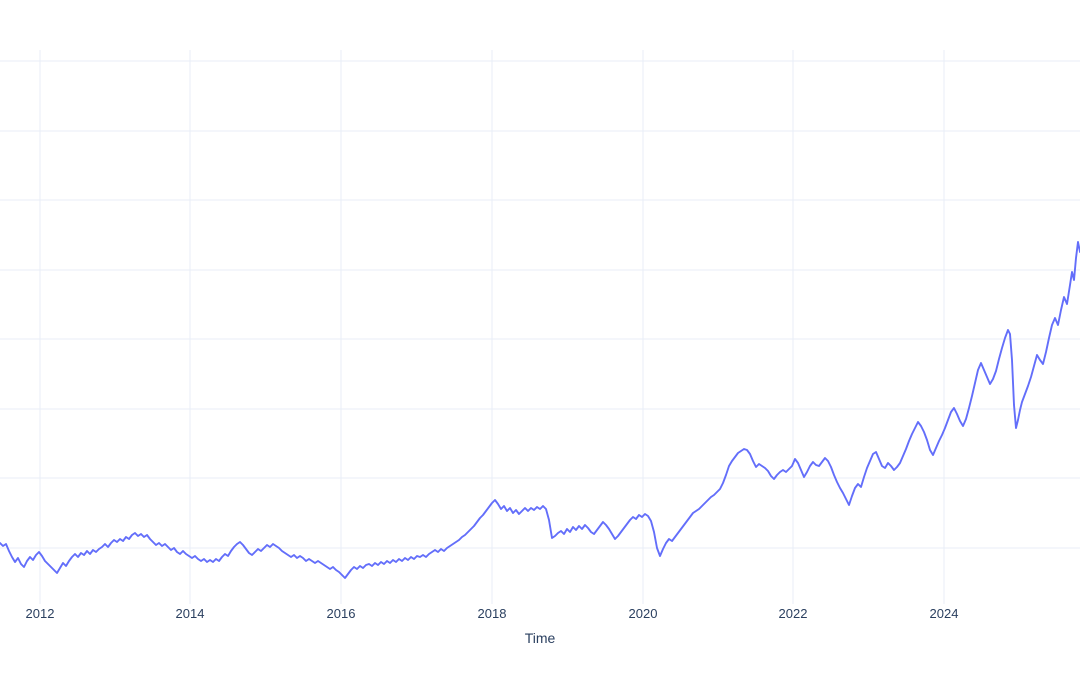  Describe the element at coordinates (643, 613) in the screenshot. I see `x-tick-label-2020: 2020` at that location.